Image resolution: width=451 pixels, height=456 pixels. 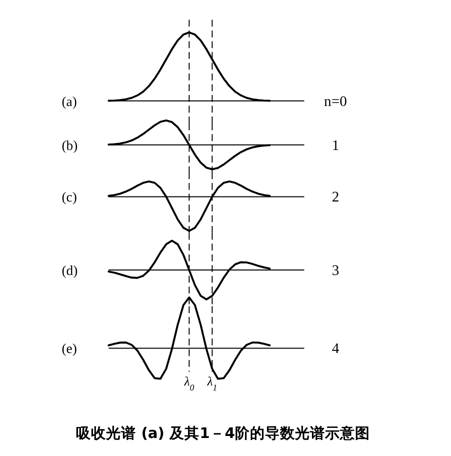 I want to click on x-tick-label: λ$_{1}$, so click(x=212, y=383).